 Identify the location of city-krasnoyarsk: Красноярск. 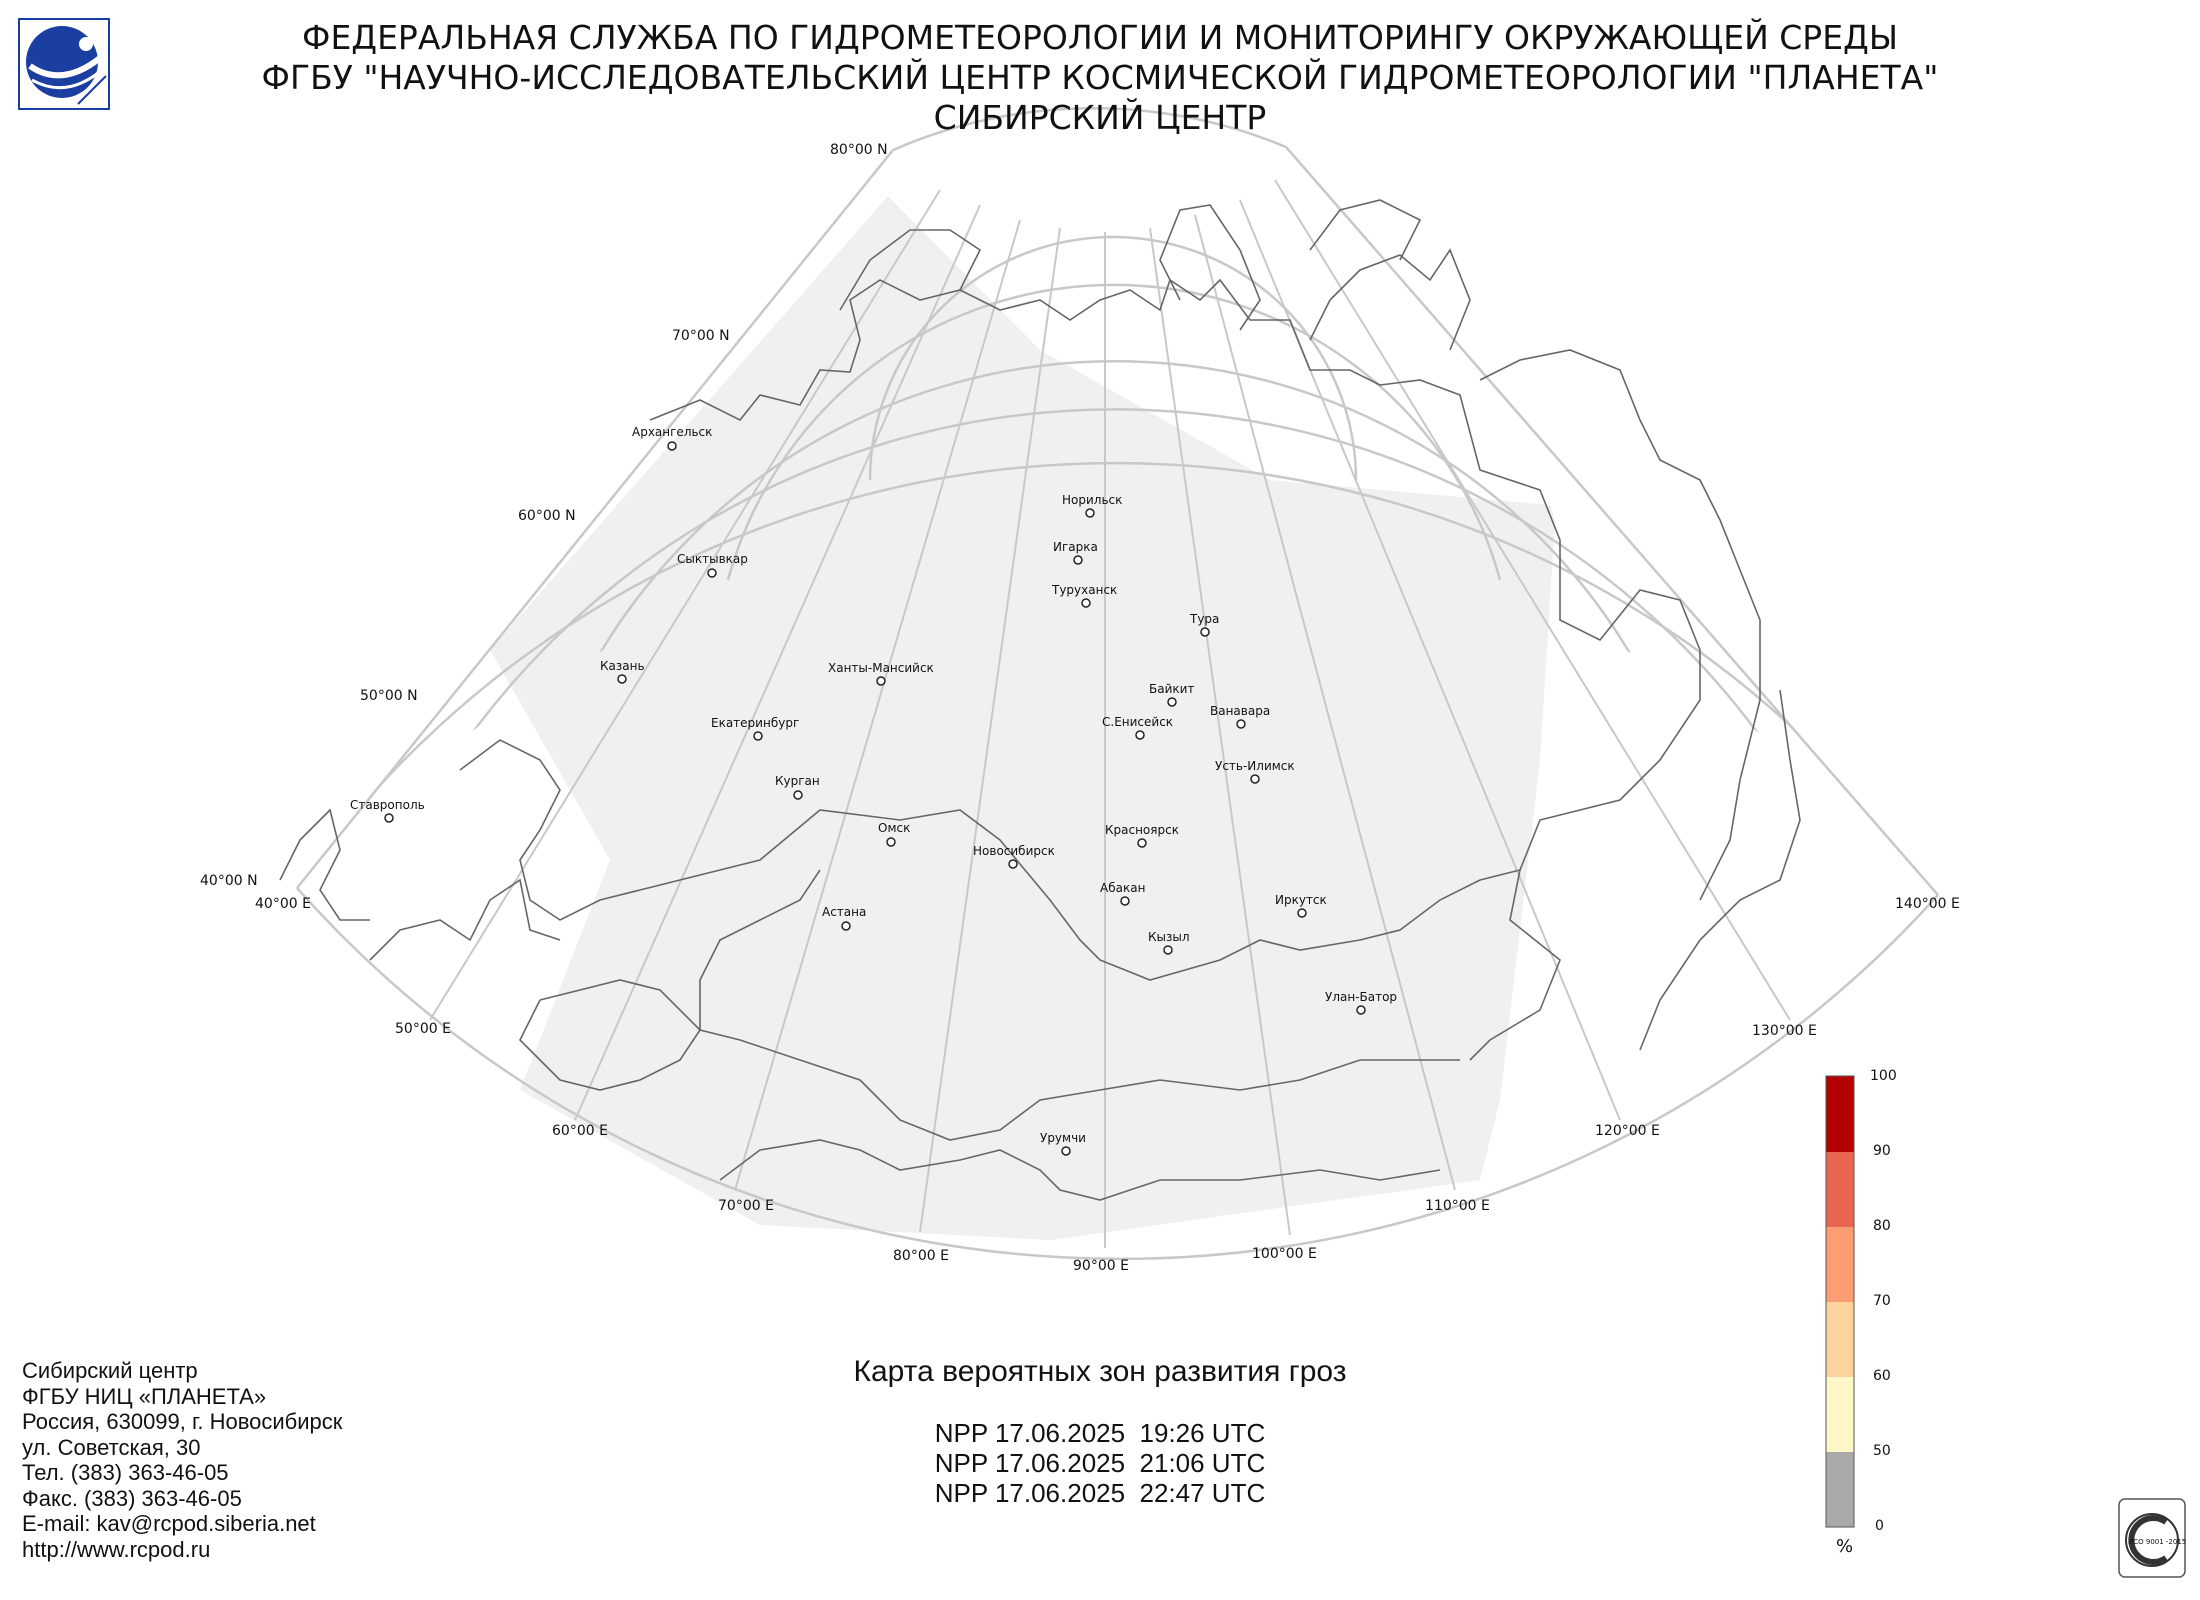
(1142, 835).